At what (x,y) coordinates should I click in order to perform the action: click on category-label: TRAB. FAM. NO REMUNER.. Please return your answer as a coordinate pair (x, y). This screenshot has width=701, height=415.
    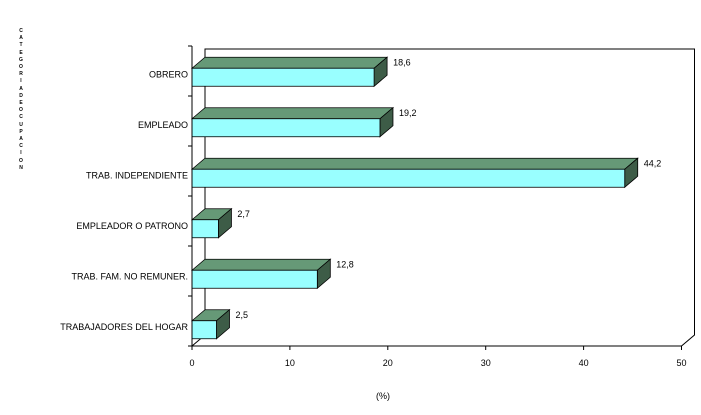
    Looking at the image, I should click on (129, 276).